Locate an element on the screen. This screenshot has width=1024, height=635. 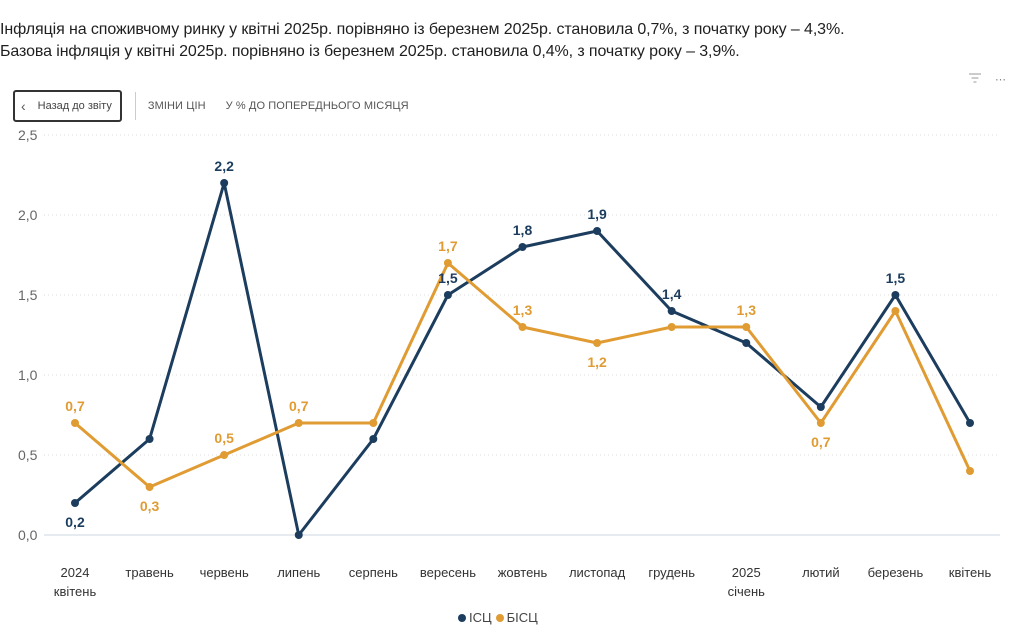
x-tick-label: 2025 is located at coordinates (746, 572).